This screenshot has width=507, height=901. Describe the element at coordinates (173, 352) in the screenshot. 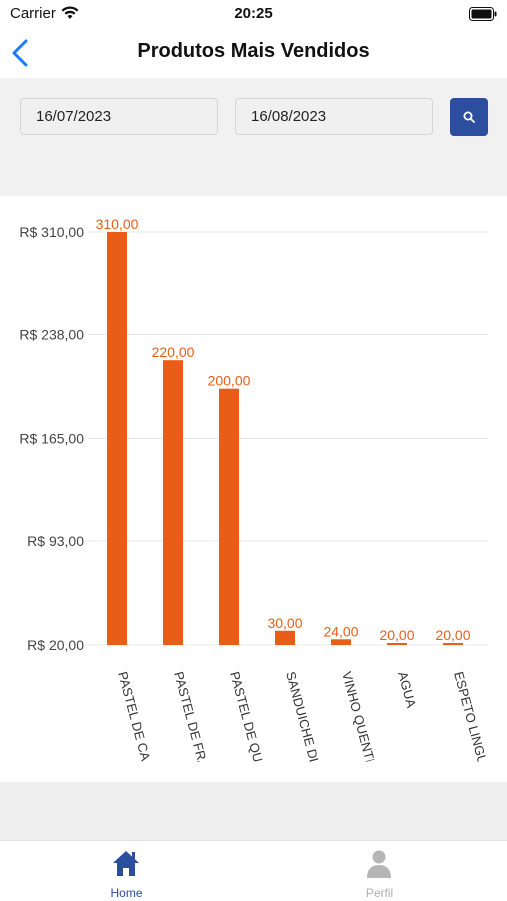

I see `bar-value-label: 220,00` at that location.